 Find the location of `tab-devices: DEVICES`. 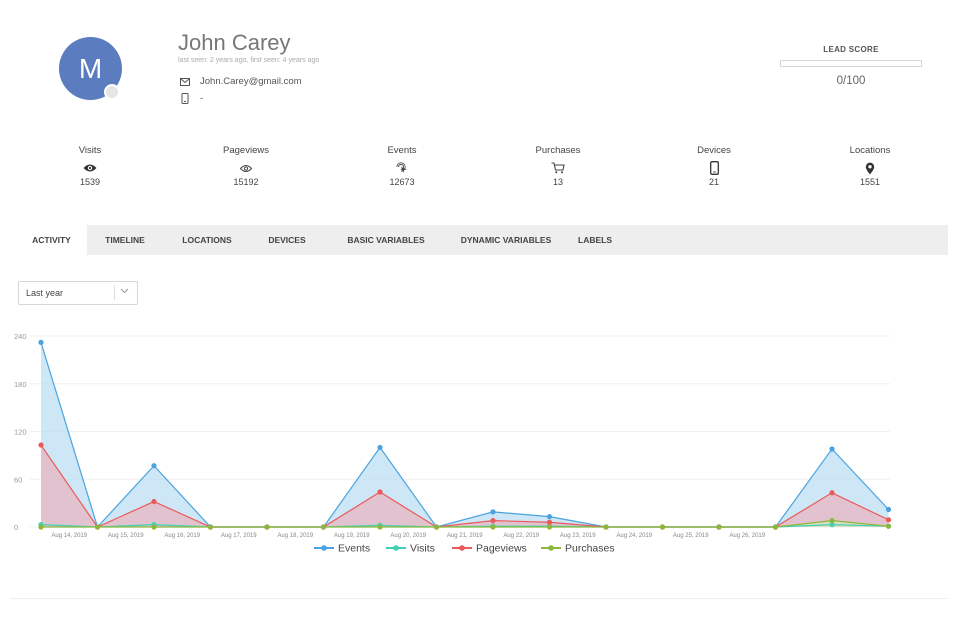

tab-devices: DEVICES is located at coordinates (287, 240).